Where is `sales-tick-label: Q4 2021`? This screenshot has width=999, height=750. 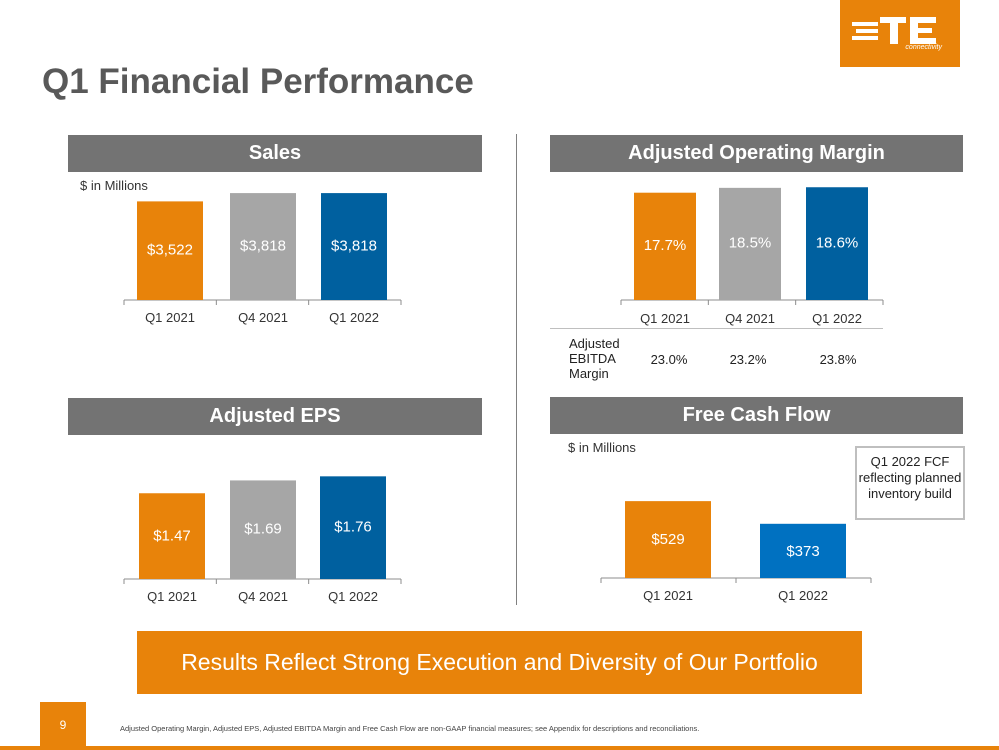 sales-tick-label: Q4 2021 is located at coordinates (263, 317).